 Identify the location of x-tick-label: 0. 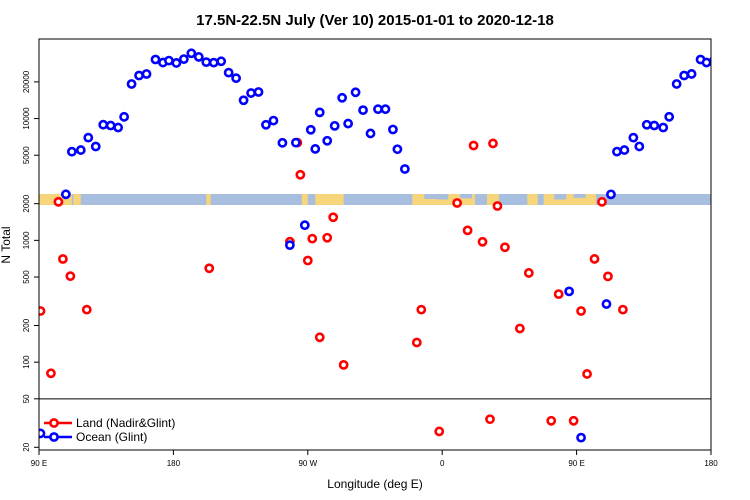
(442, 463).